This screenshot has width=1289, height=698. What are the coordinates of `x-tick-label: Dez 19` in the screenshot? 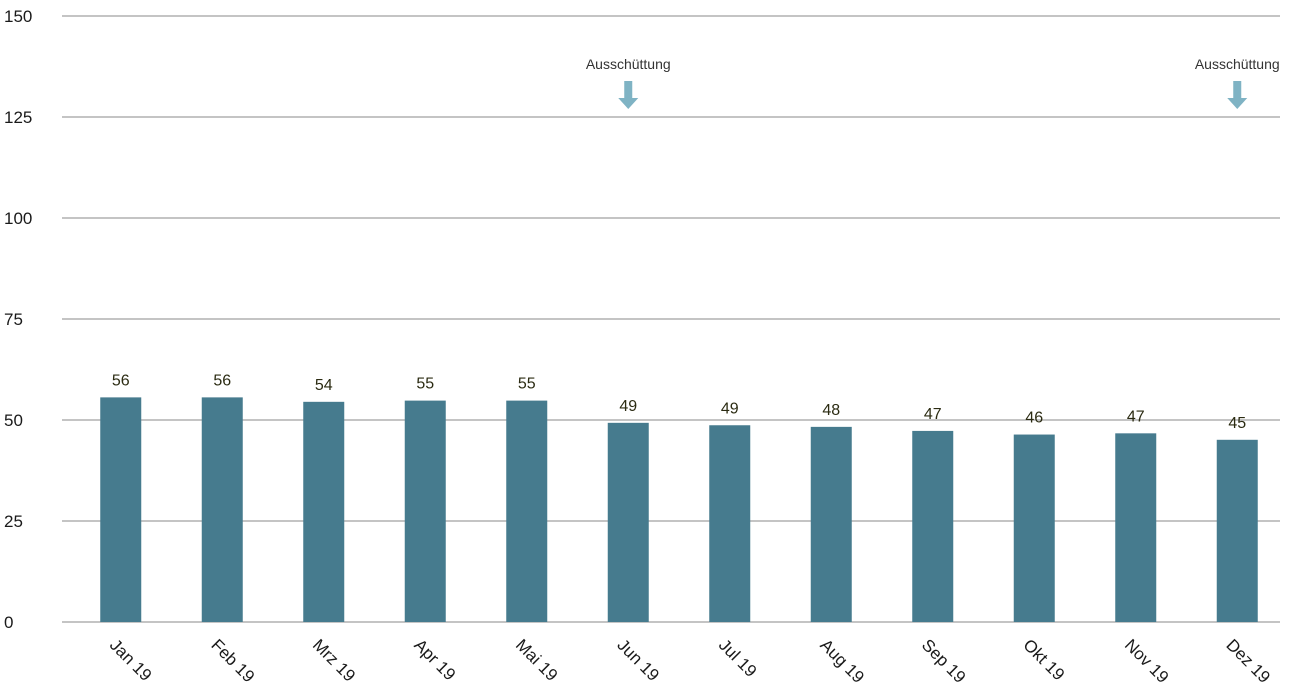 It's located at (1248, 661).